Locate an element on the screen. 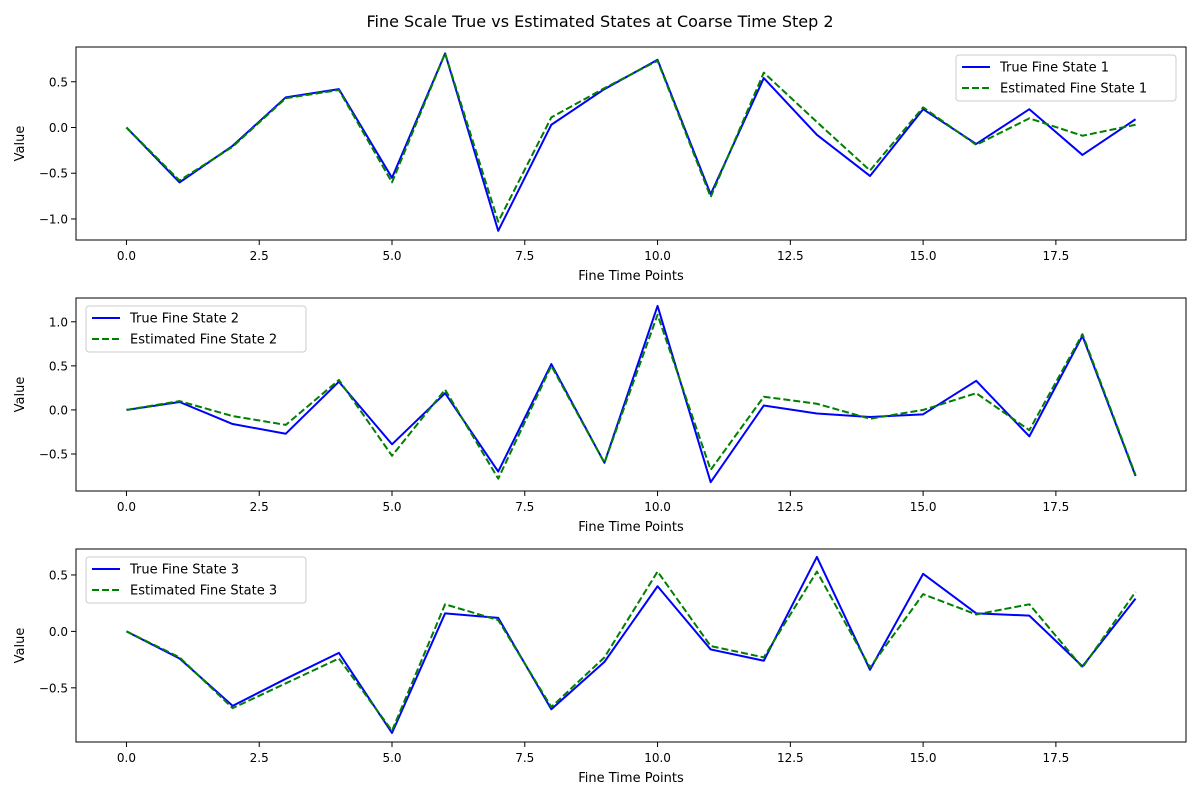 Image resolution: width=1200 pixels, height=800 pixels. legend-label: Estimated Fine State 2 is located at coordinates (203, 340).